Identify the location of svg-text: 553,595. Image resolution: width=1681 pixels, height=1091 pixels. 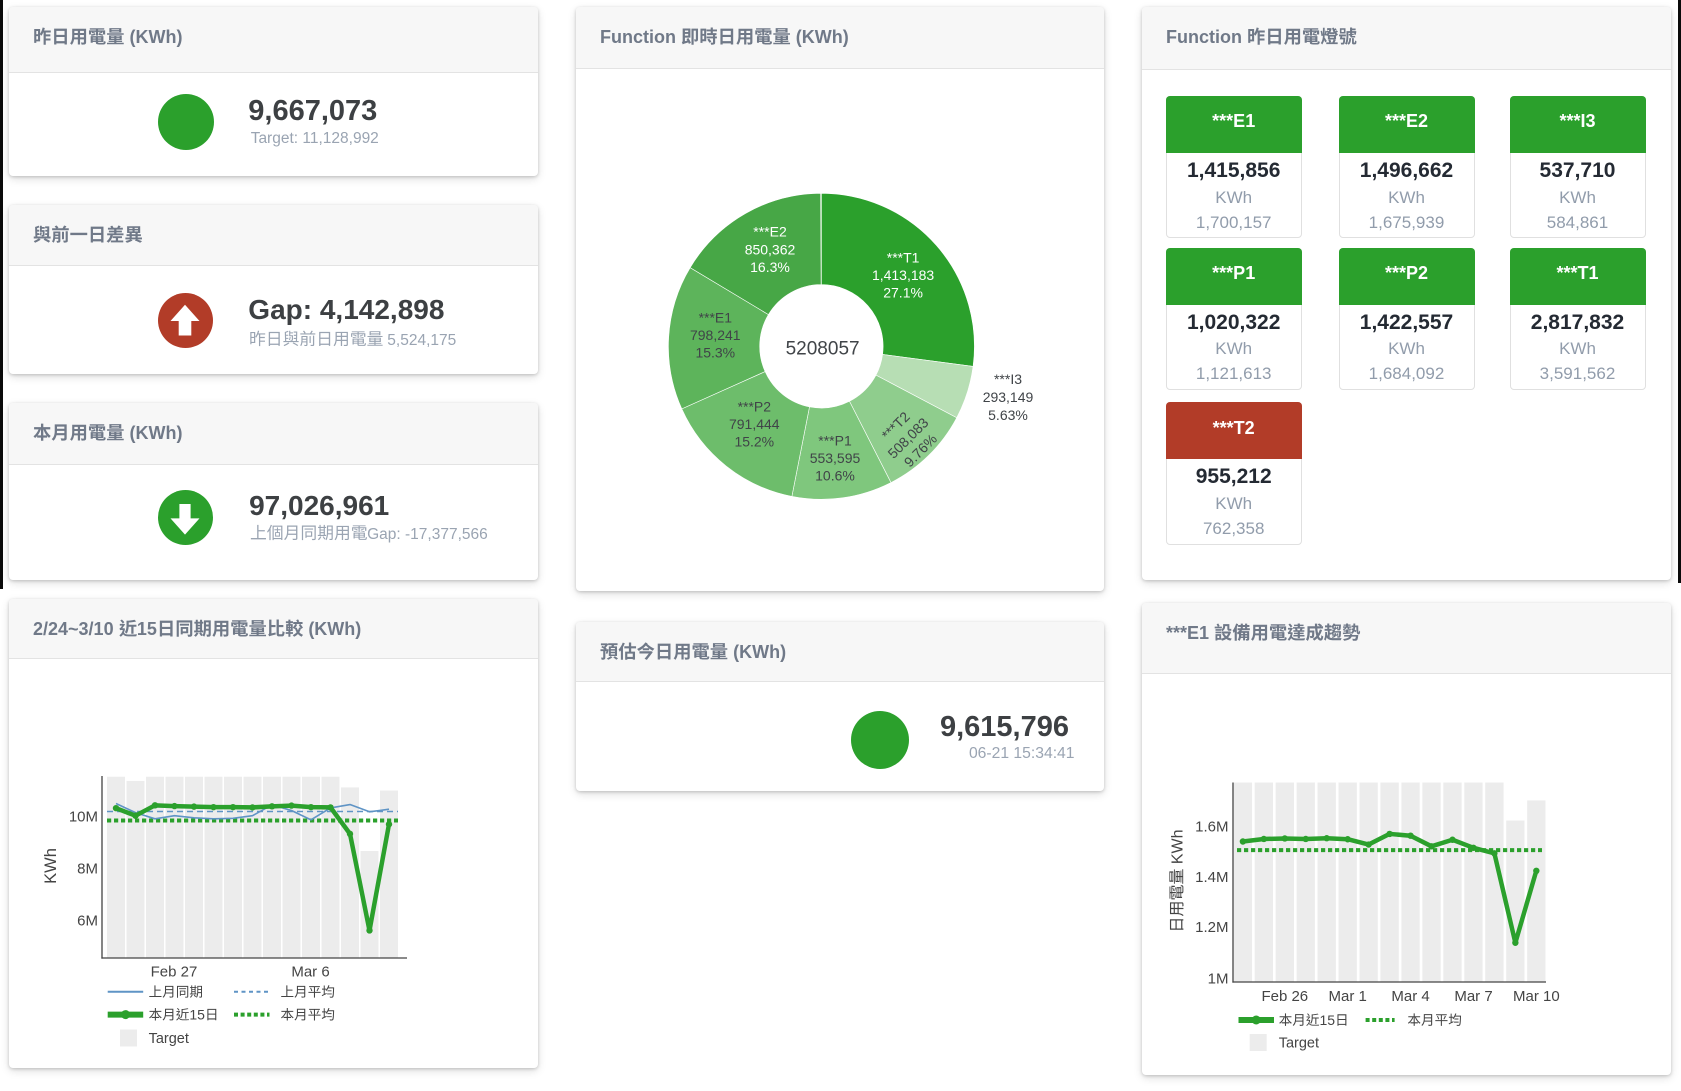
(835, 458).